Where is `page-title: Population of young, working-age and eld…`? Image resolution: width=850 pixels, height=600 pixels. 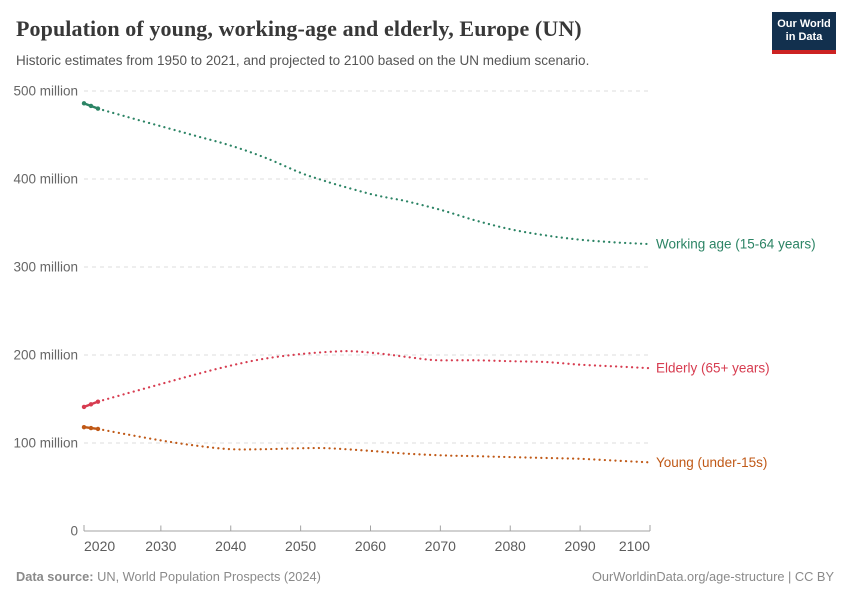 page-title: Population of young, working-age and eld… is located at coordinates (299, 28).